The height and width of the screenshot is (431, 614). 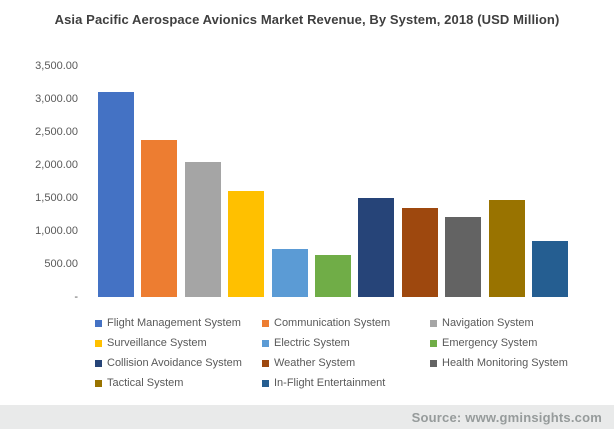 I want to click on legend-item-surveillance-system: Surveillance System, so click(x=151, y=343).